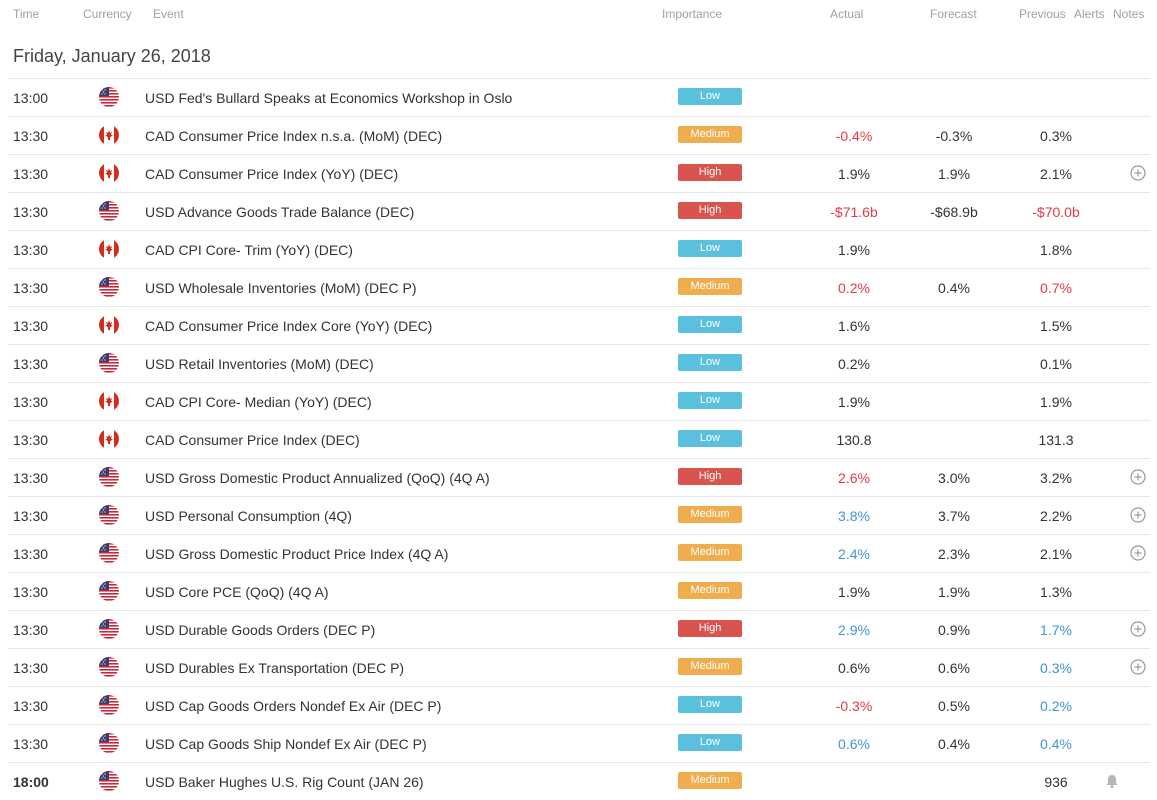 Image resolution: width=1157 pixels, height=800 pixels. What do you see at coordinates (1056, 630) in the screenshot?
I see `previous-value: 1.7%` at bounding box center [1056, 630].